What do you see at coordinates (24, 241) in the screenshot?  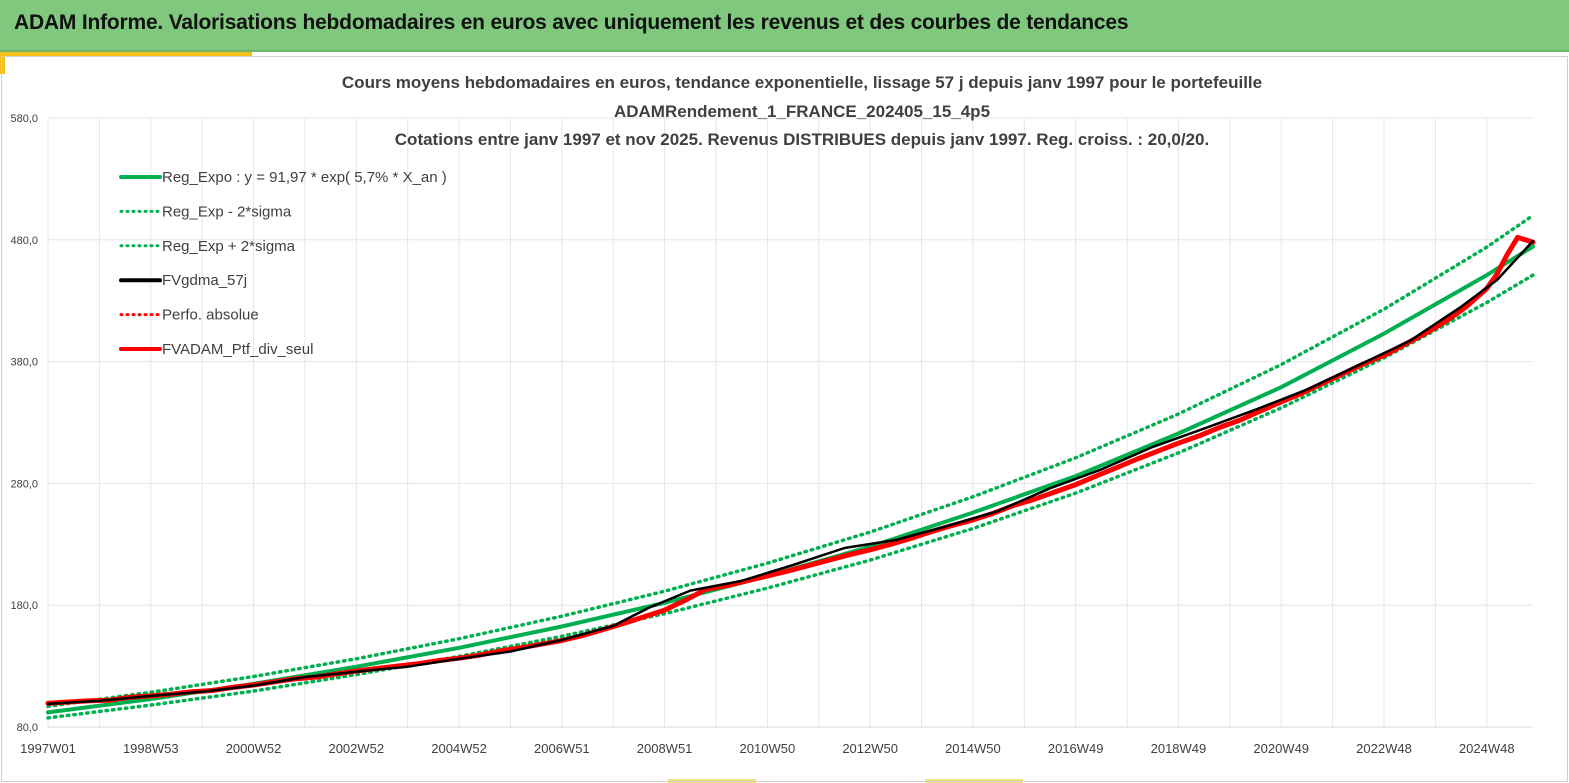 I see `y-tick-label: 480,0` at bounding box center [24, 241].